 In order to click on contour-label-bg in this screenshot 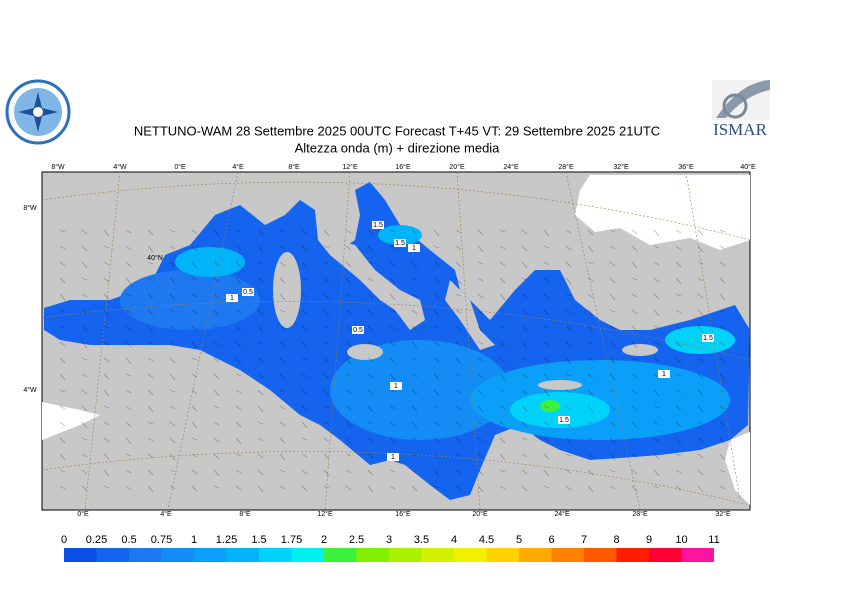, I will do `click(664, 374)`.